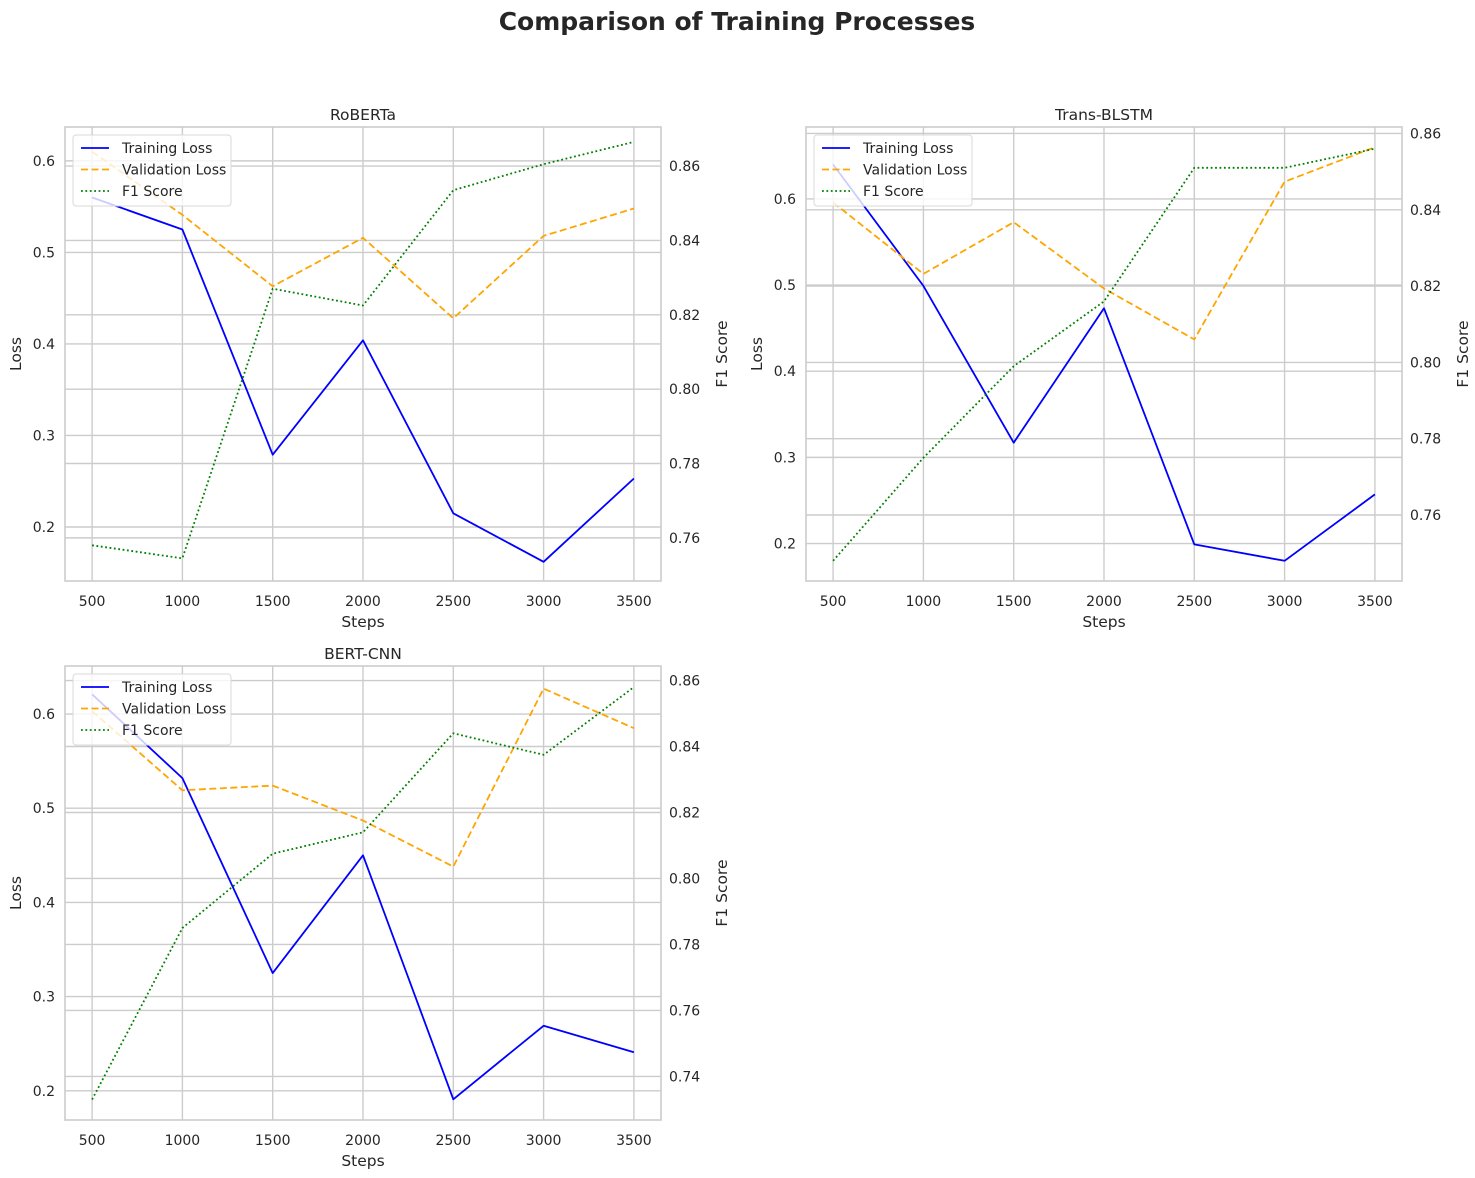 Image resolution: width=1475 pixels, height=1178 pixels. I want to click on y2-tick-label: 0.74, so click(684, 1077).